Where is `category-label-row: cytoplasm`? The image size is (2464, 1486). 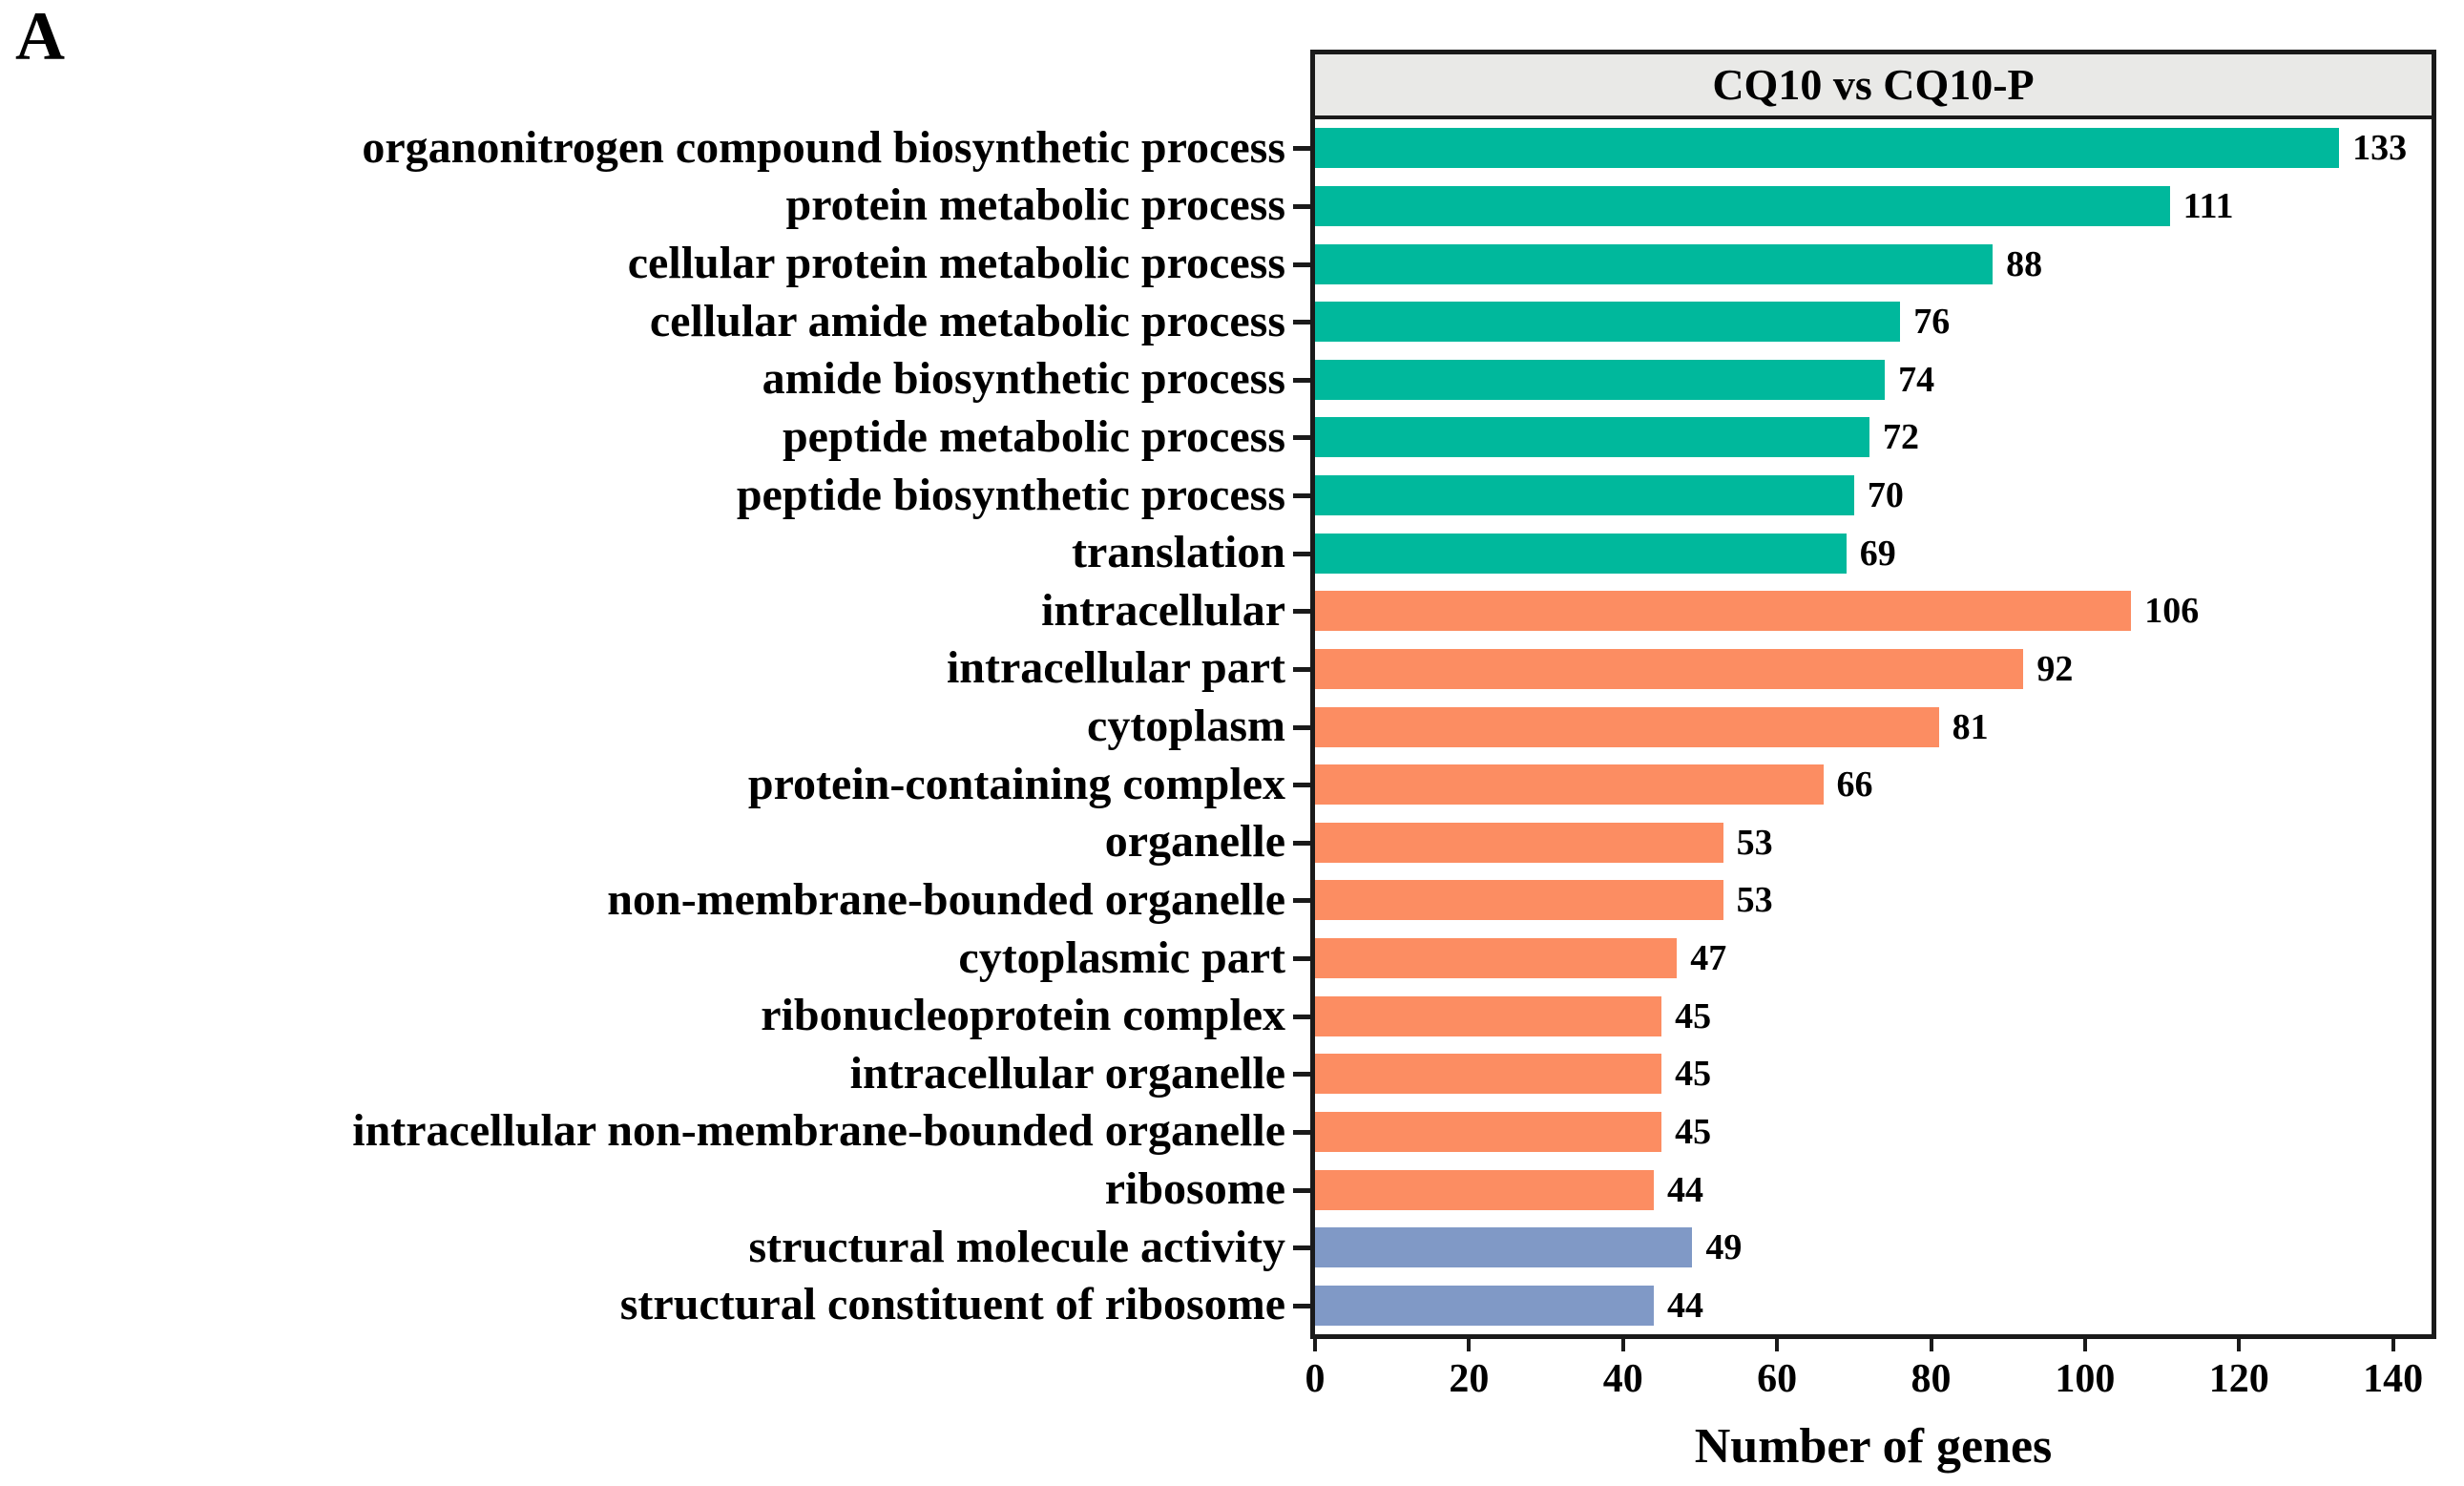 category-label-row: cytoplasm is located at coordinates (643, 727).